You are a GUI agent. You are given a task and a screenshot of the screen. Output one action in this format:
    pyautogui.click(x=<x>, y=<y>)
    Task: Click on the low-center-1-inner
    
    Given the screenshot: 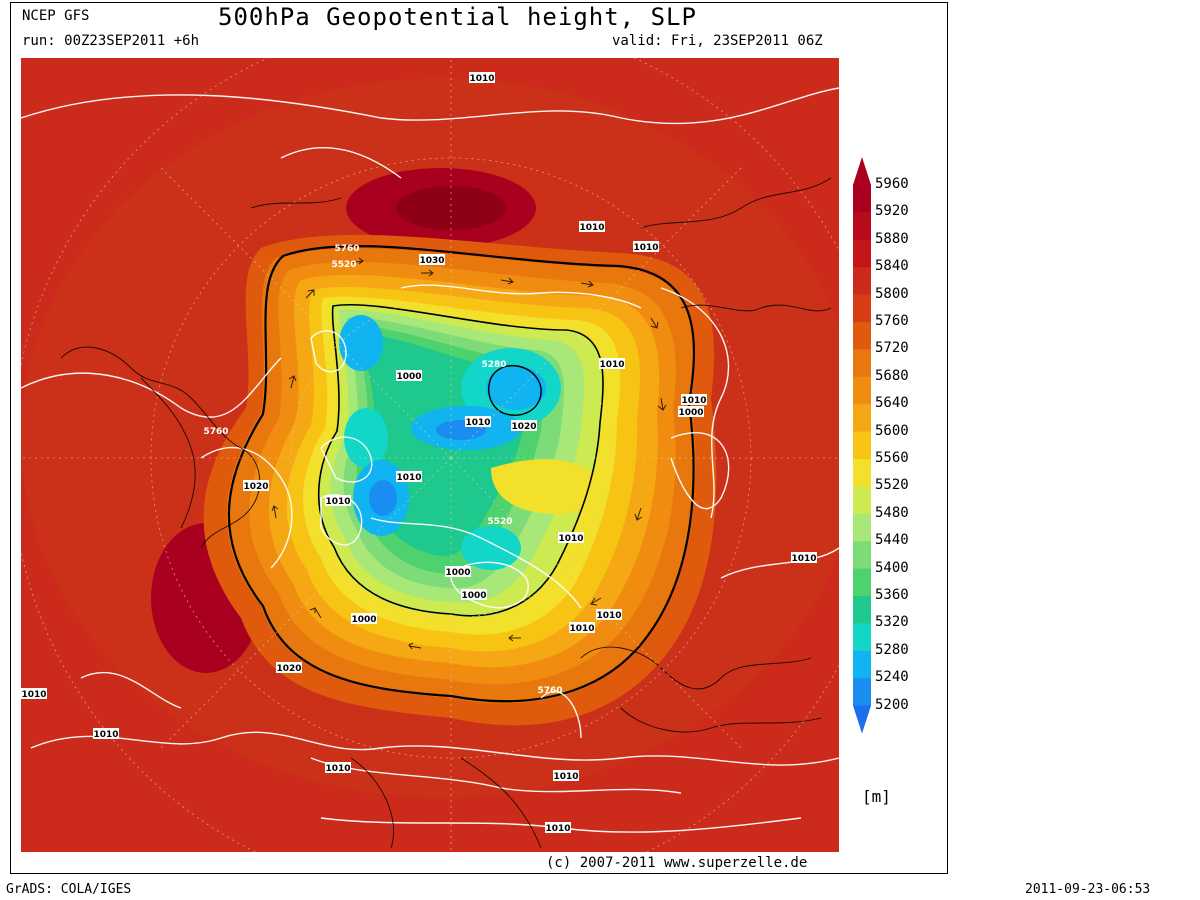 What is the action you would take?
    pyautogui.click(x=516, y=388)
    